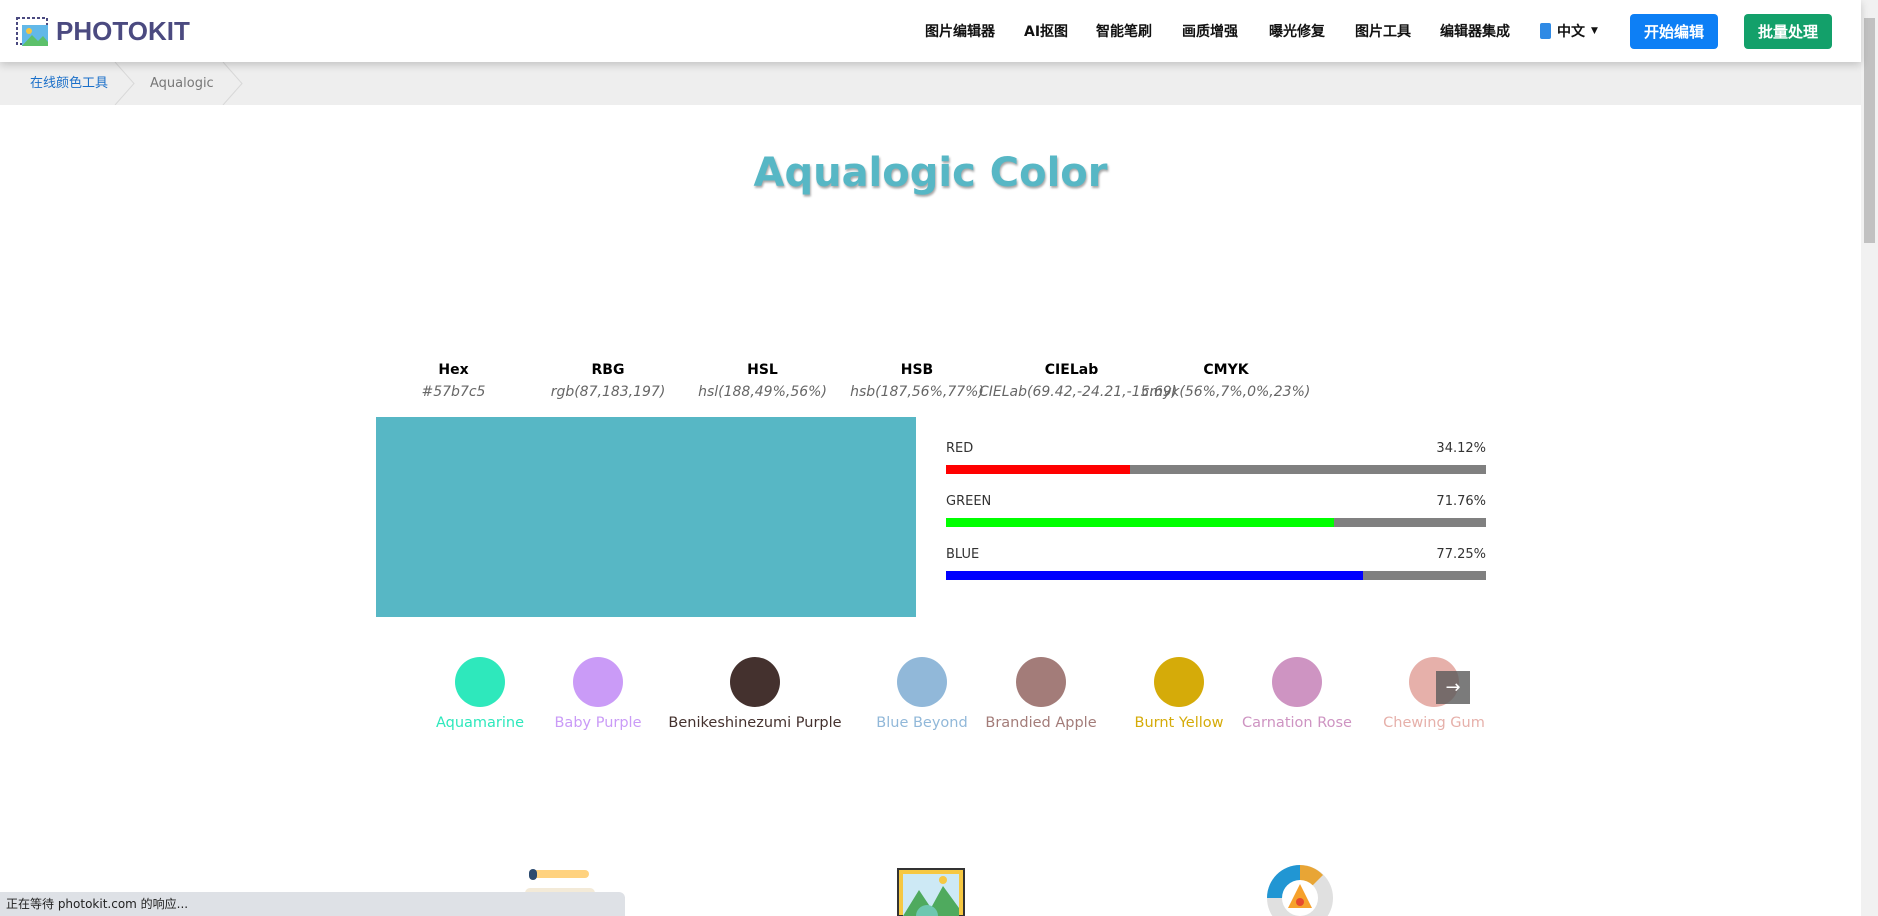 The height and width of the screenshot is (916, 1878). What do you see at coordinates (69, 83) in the screenshot?
I see `breadcrumb-color-tools: 在线颜色工具` at bounding box center [69, 83].